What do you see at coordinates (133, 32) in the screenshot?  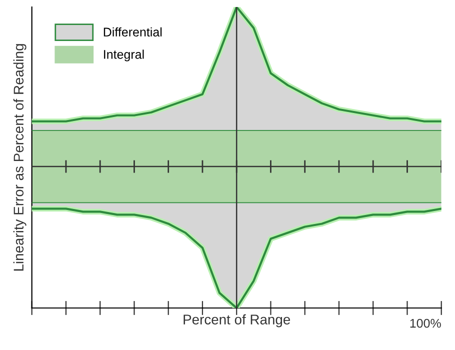 I see `legend-label: Differential` at bounding box center [133, 32].